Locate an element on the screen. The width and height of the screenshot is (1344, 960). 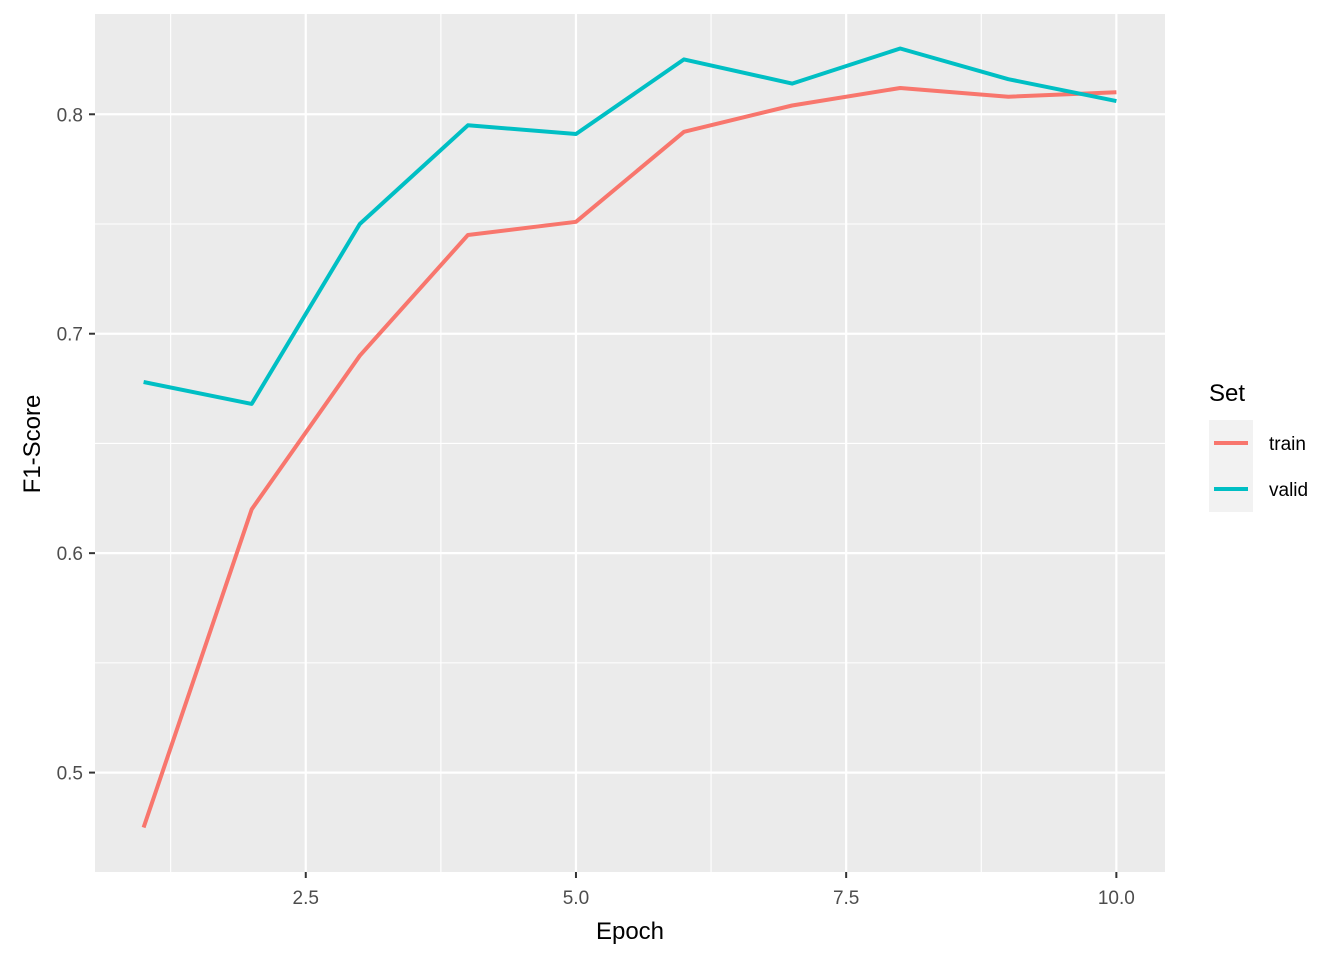
x-tick-label: 2.5 is located at coordinates (306, 898).